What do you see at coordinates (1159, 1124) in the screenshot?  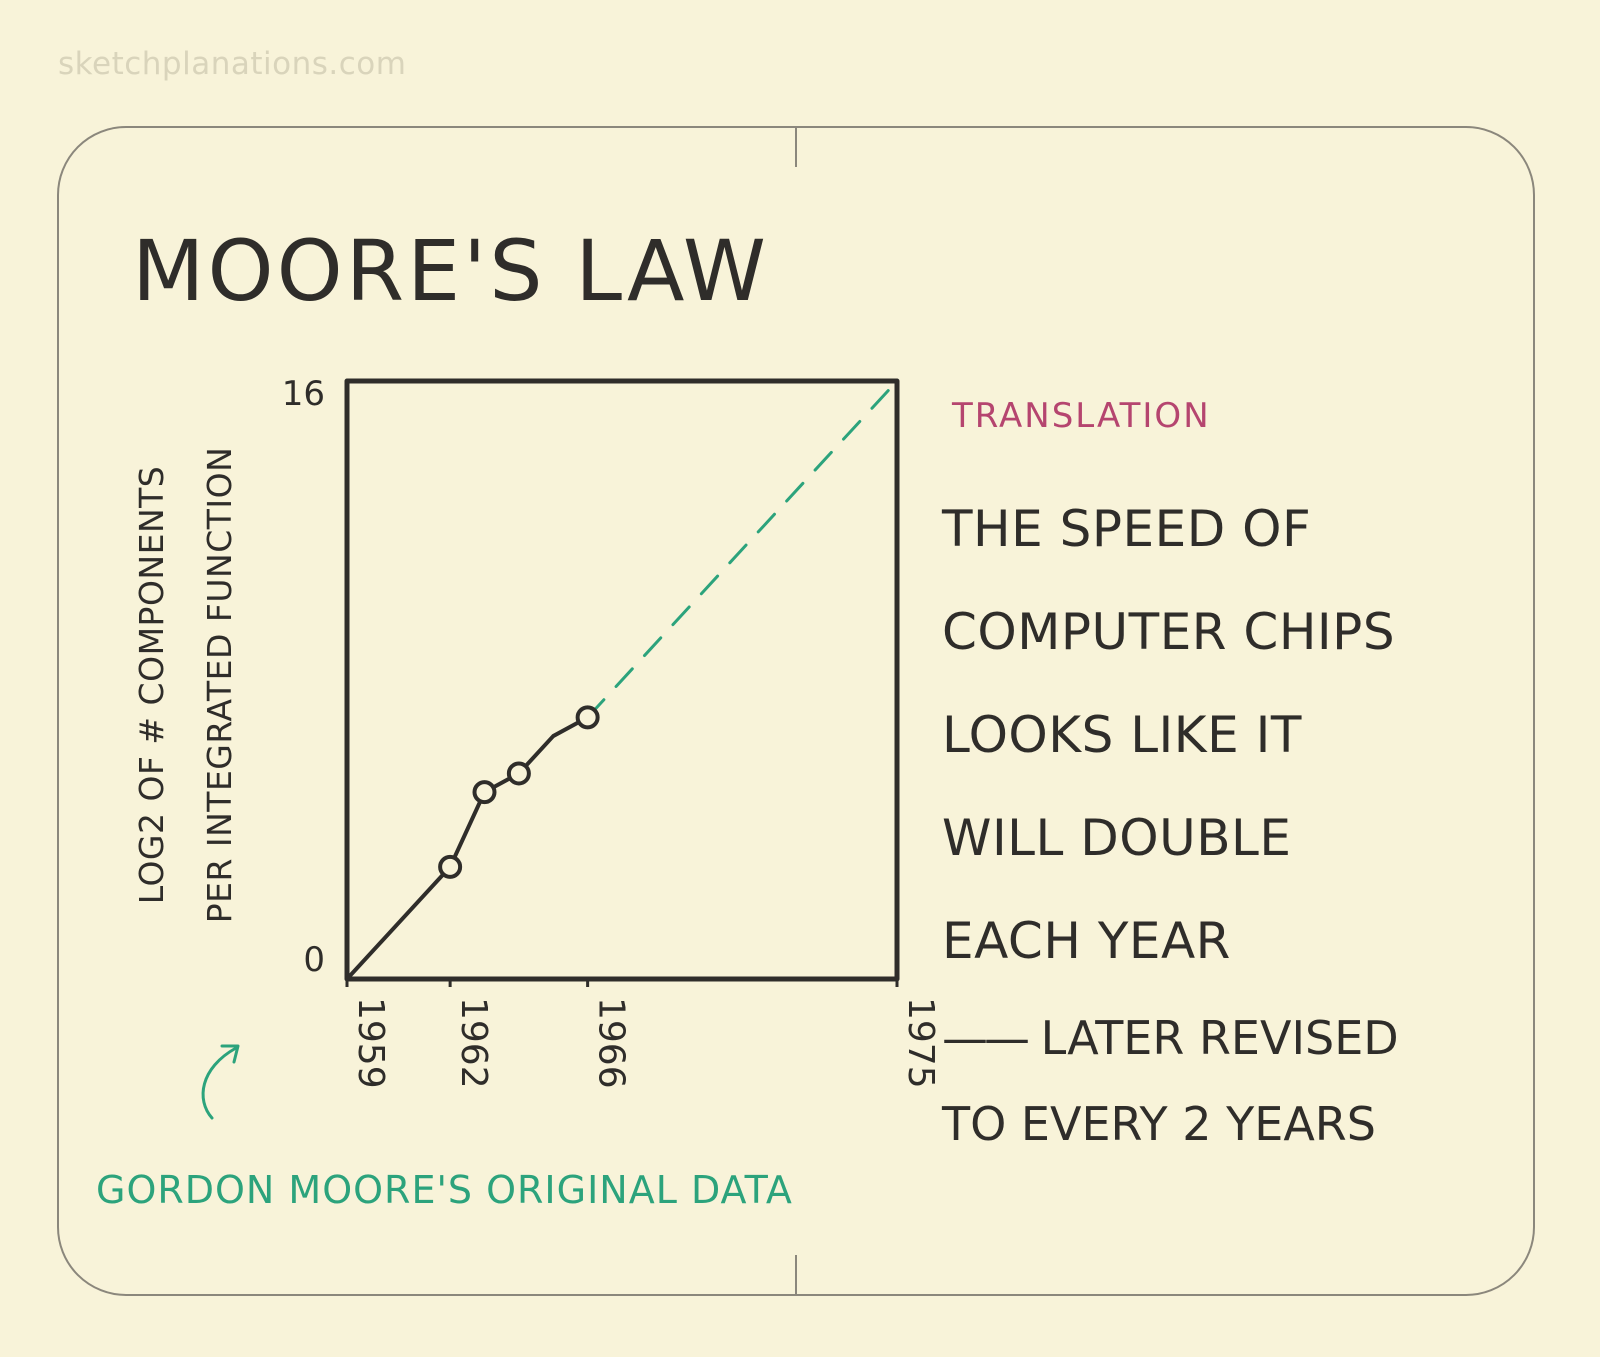 I see `revision-line: to every 2 years` at bounding box center [1159, 1124].